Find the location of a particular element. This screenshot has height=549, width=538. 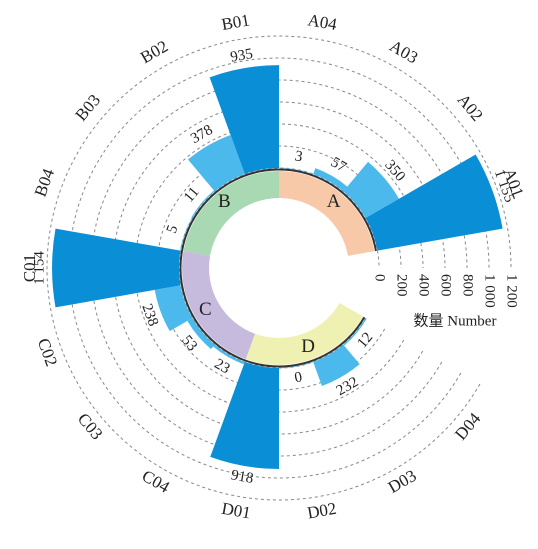

value-label: 0 is located at coordinates (298, 377).